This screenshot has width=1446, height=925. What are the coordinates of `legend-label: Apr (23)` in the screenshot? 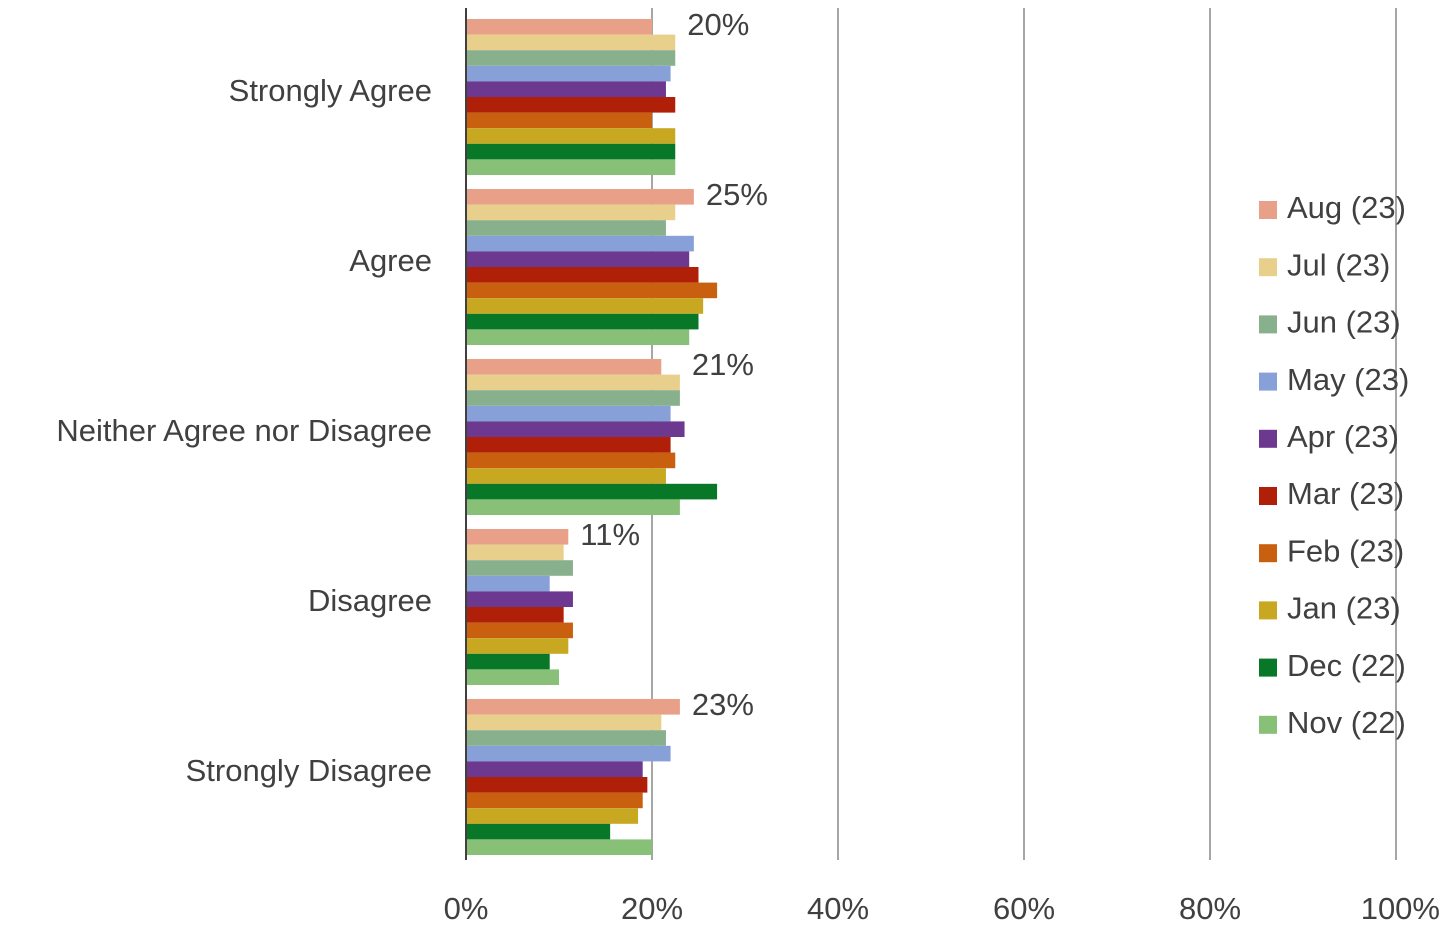 It's located at (1343, 436).